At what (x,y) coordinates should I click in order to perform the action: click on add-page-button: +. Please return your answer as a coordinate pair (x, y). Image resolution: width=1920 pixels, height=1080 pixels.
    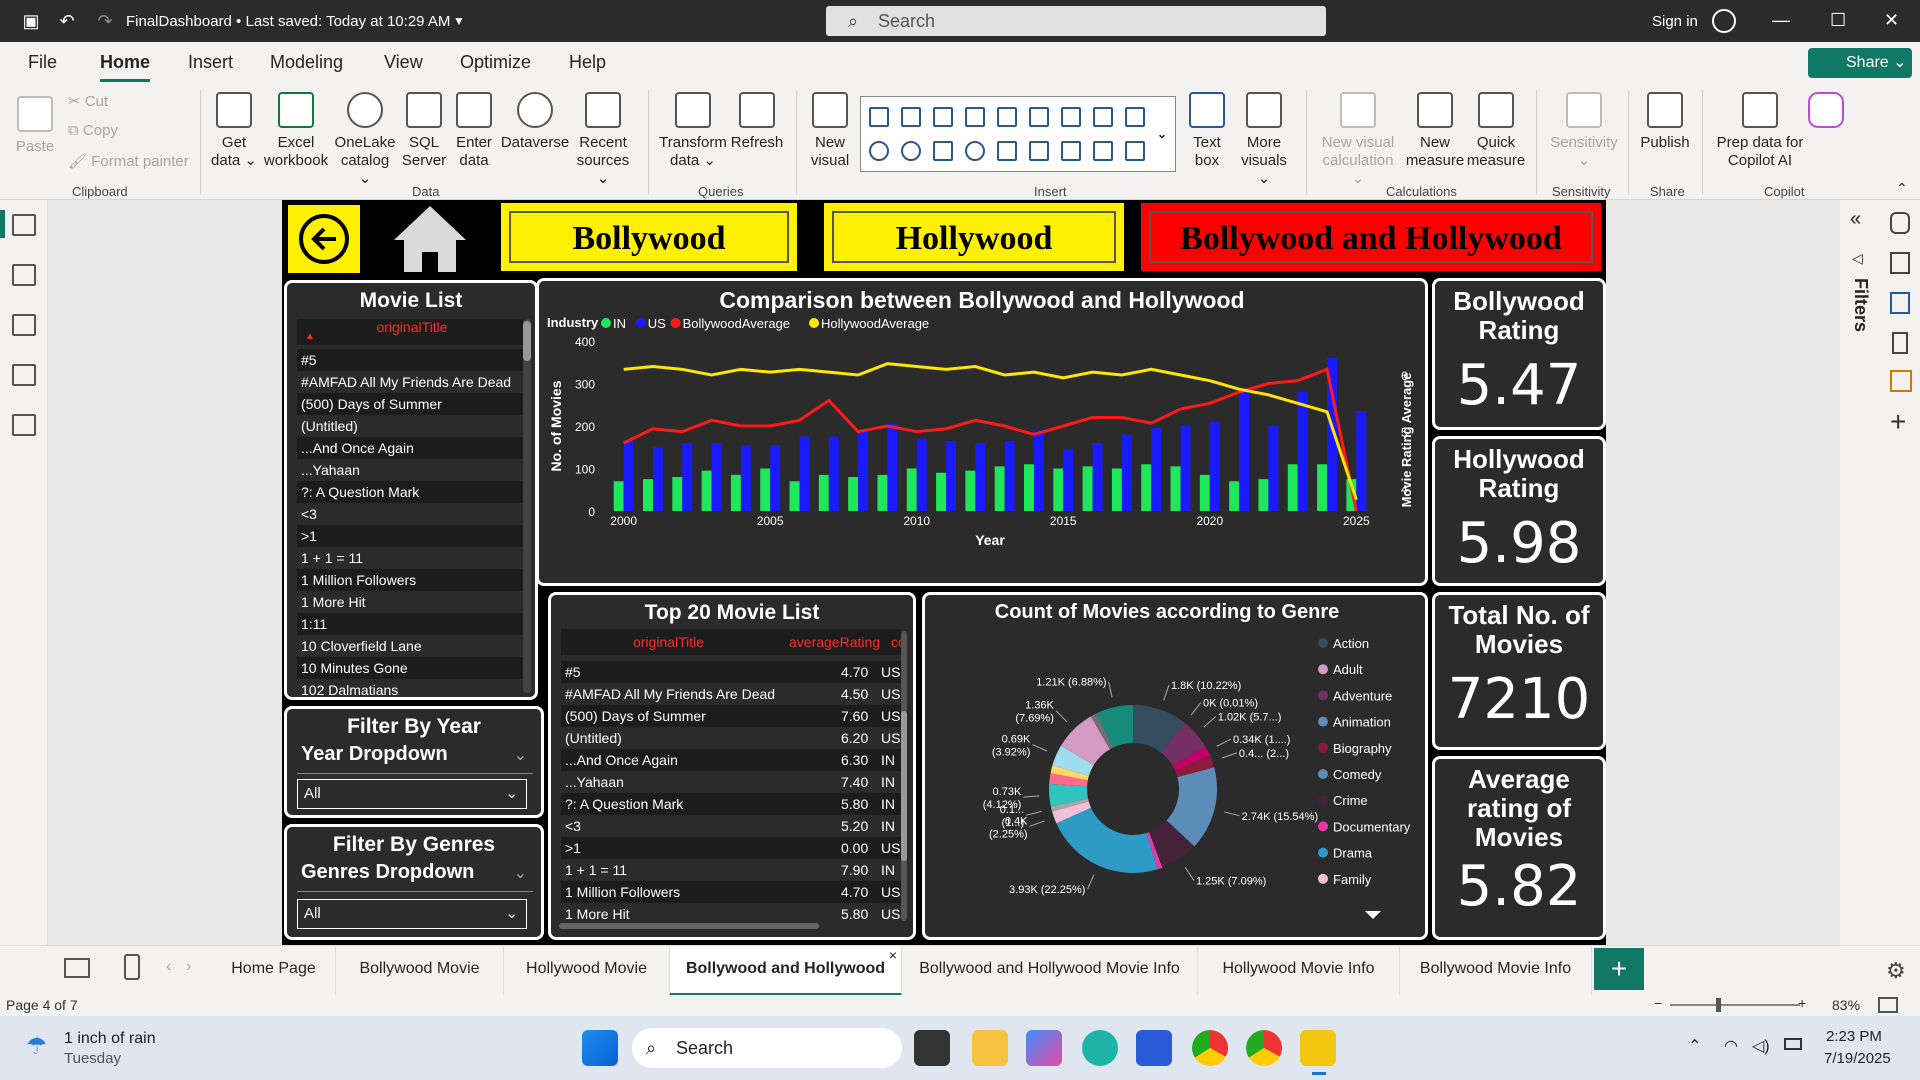
    Looking at the image, I should click on (1619, 969).